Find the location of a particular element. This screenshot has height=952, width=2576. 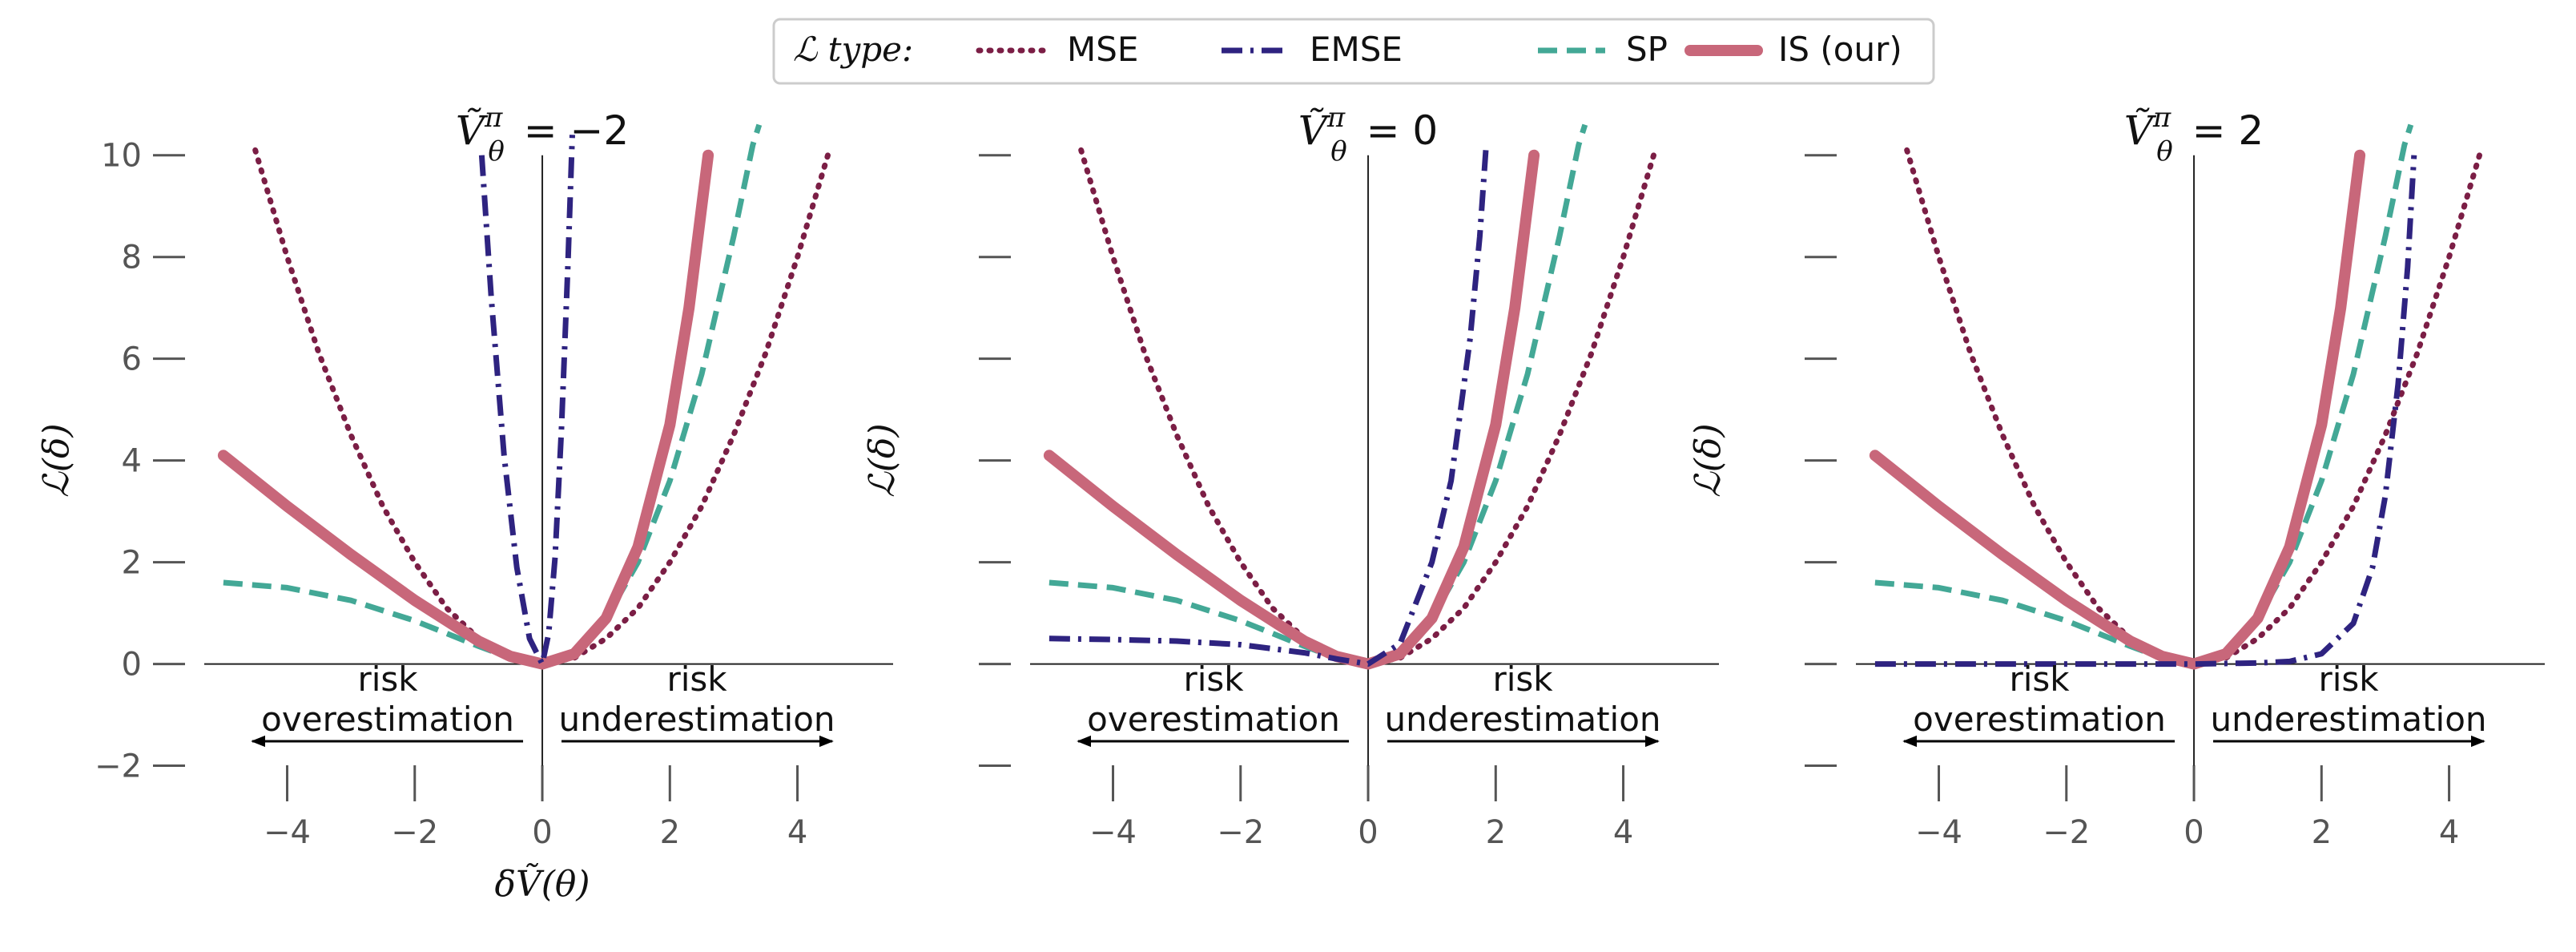

legend-label: EMSE is located at coordinates (1356, 49).